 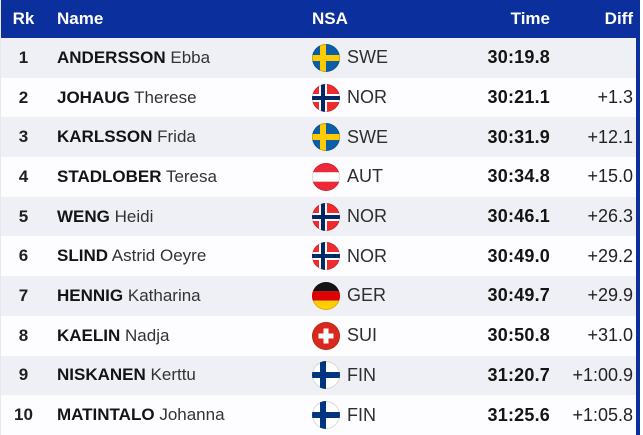 What do you see at coordinates (93, 97) in the screenshot?
I see `athlete-surname: JOHAUG` at bounding box center [93, 97].